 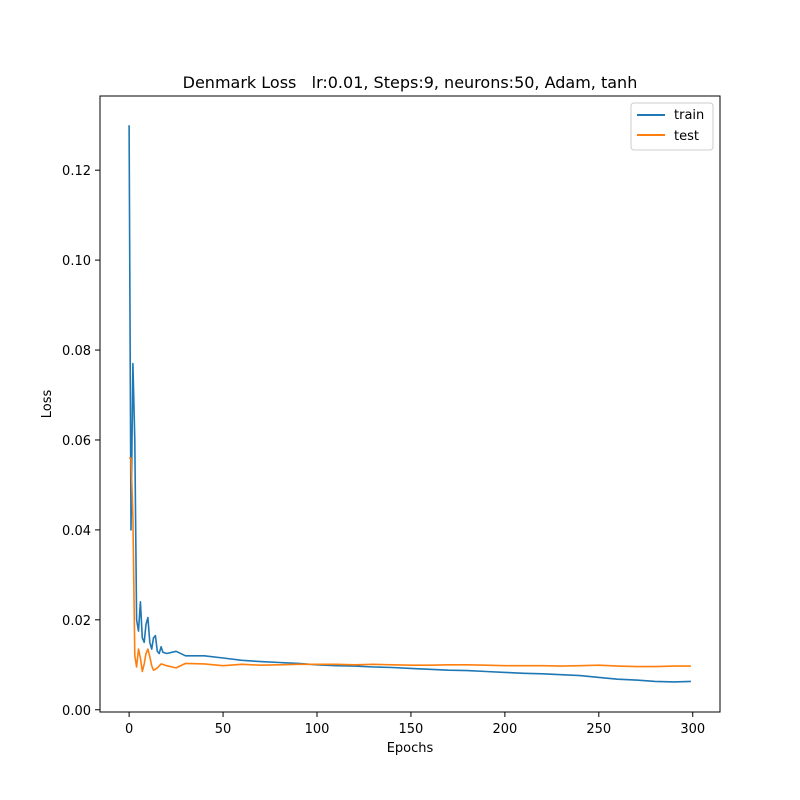 I want to click on y-axis-ticks: 0.00 0.02 0.04 0.06 0.08 0.10 0.12, so click(x=81, y=441).